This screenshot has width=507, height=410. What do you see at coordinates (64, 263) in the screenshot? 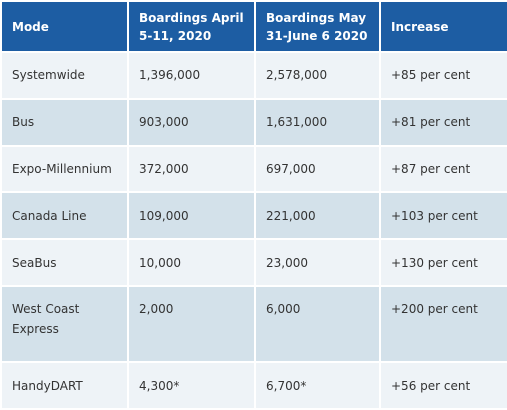
I see `table-cell: SeaBus` at bounding box center [64, 263].